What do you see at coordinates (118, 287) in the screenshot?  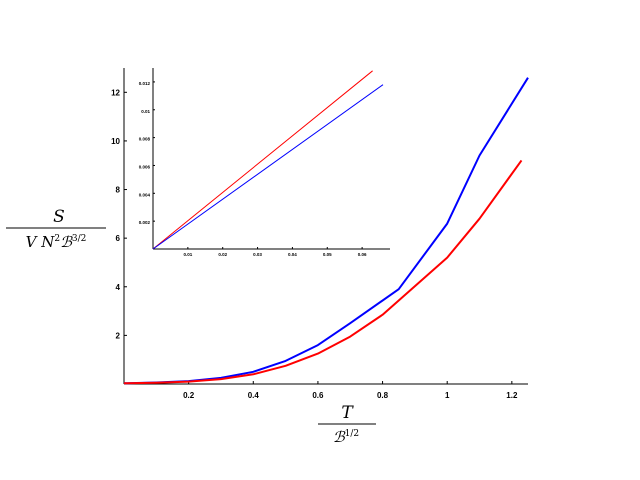 I see `main-y-tick-label: 4` at bounding box center [118, 287].